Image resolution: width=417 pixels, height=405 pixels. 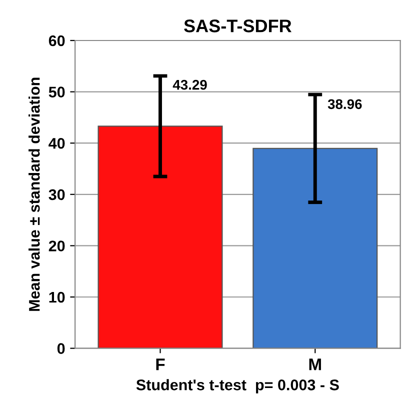 What do you see at coordinates (57, 297) in the screenshot?
I see `y-tick-label: 10` at bounding box center [57, 297].